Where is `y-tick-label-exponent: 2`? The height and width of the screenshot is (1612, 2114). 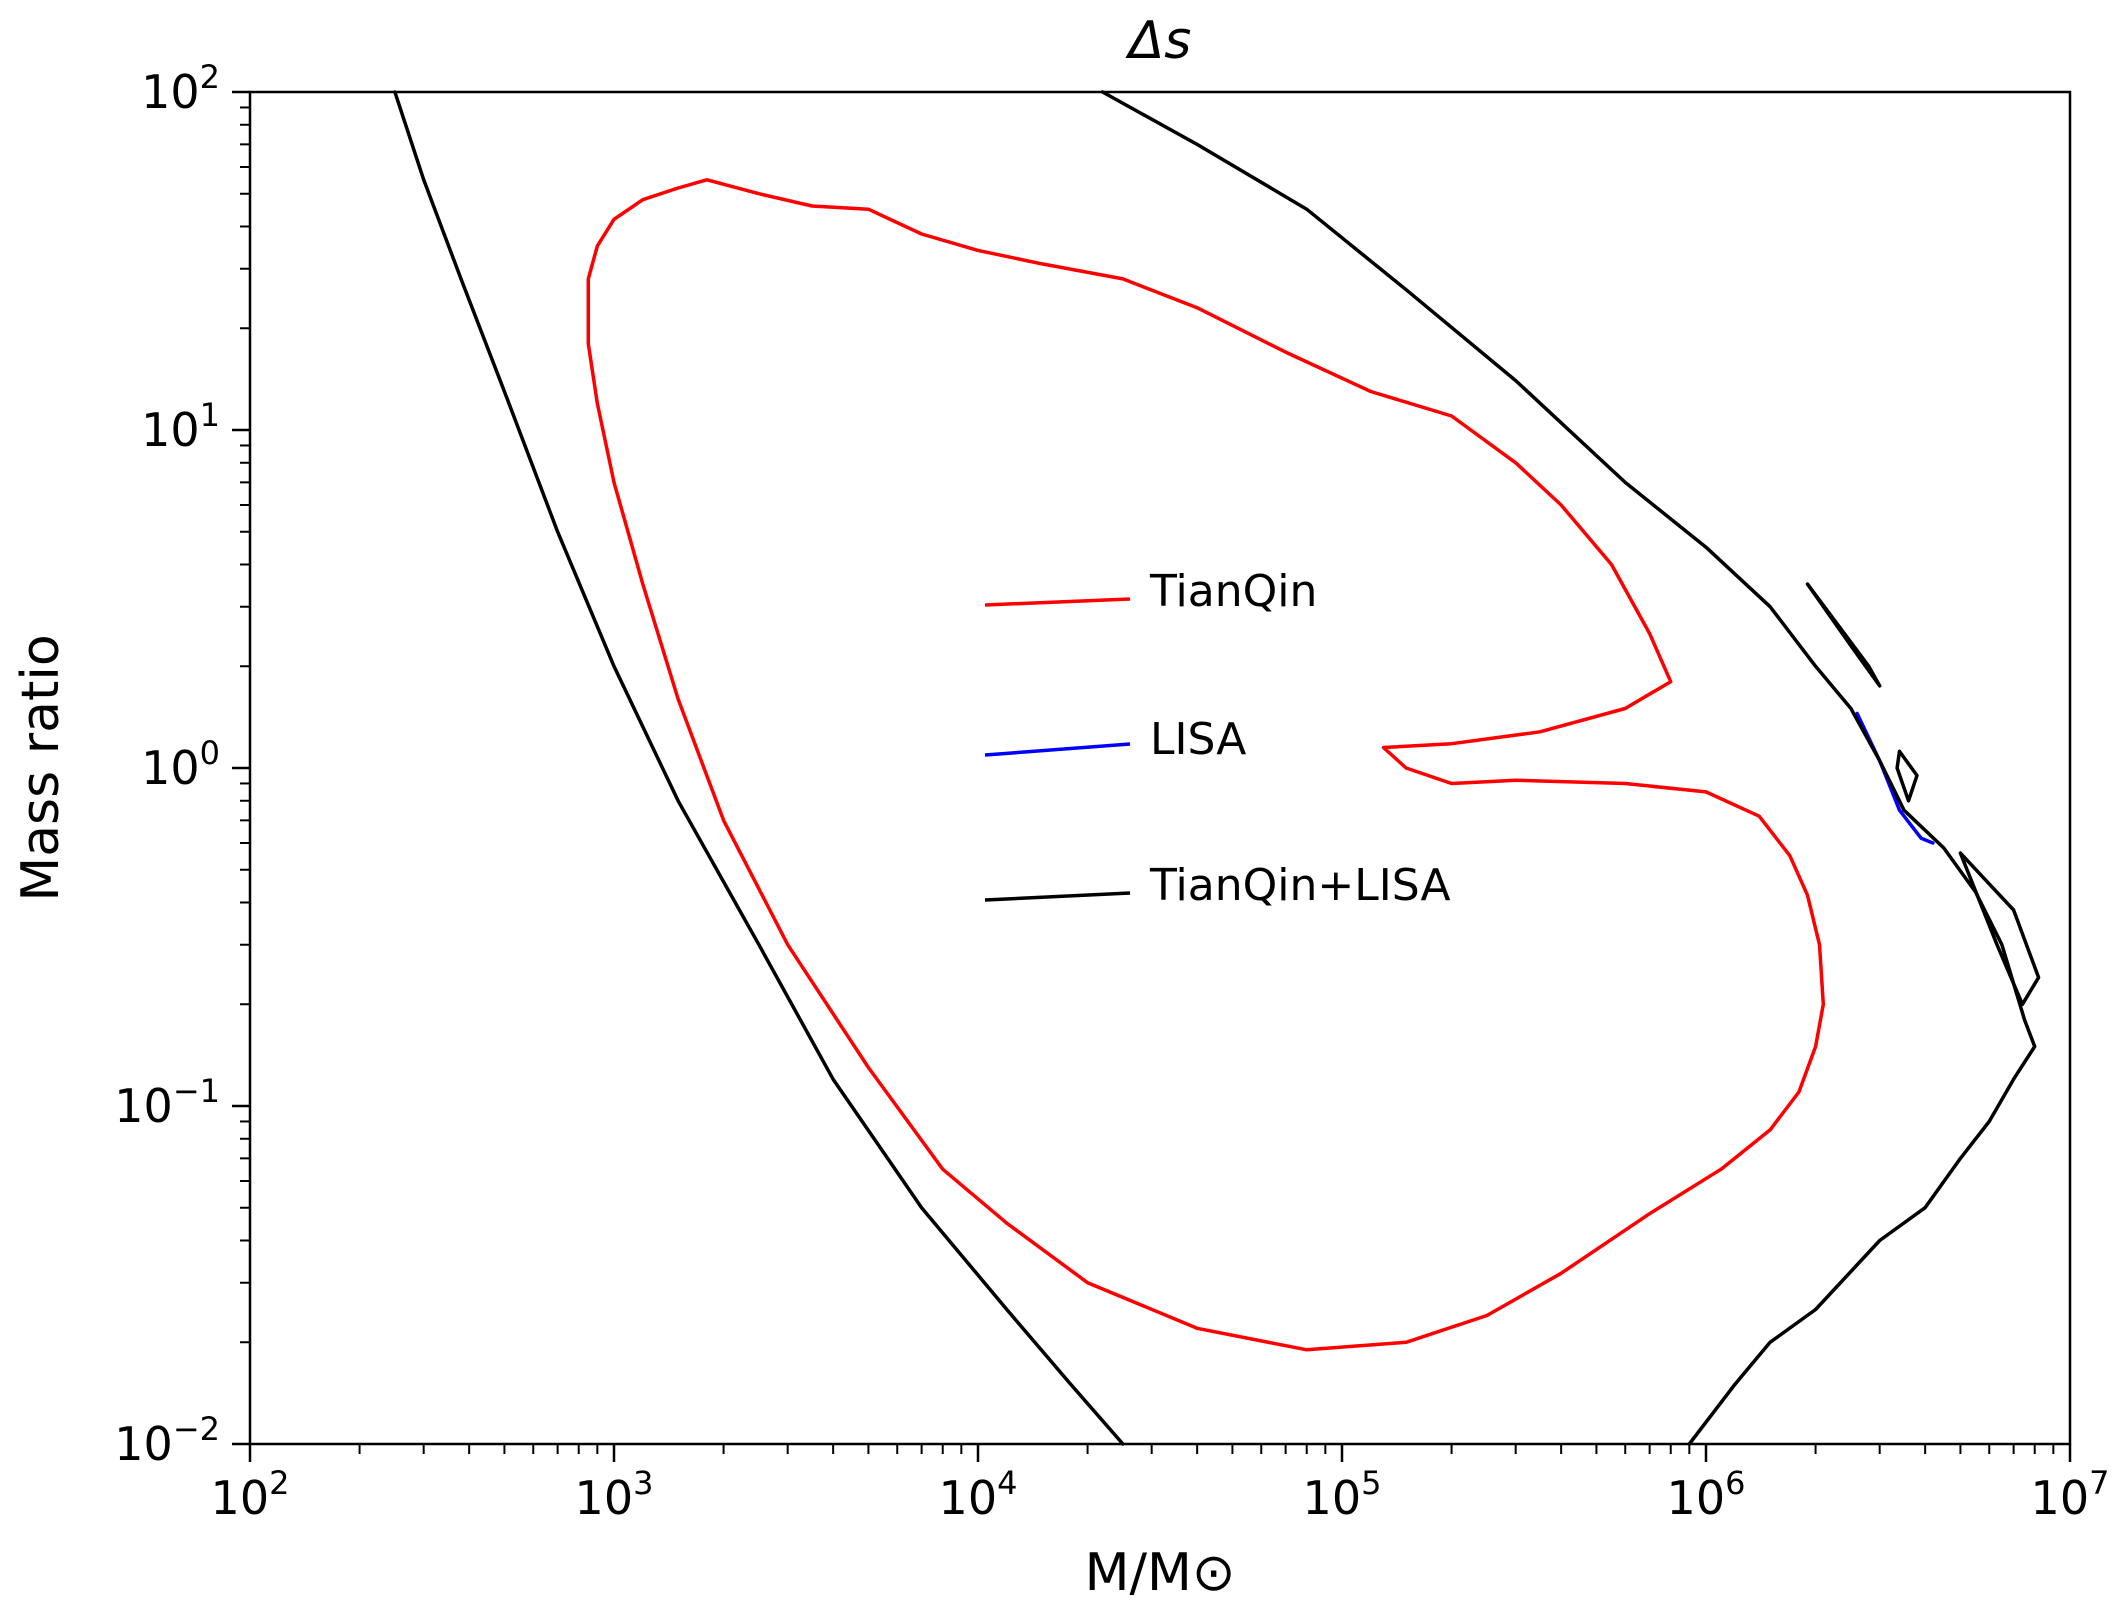 y-tick-label-exponent: 2 is located at coordinates (210, 77).